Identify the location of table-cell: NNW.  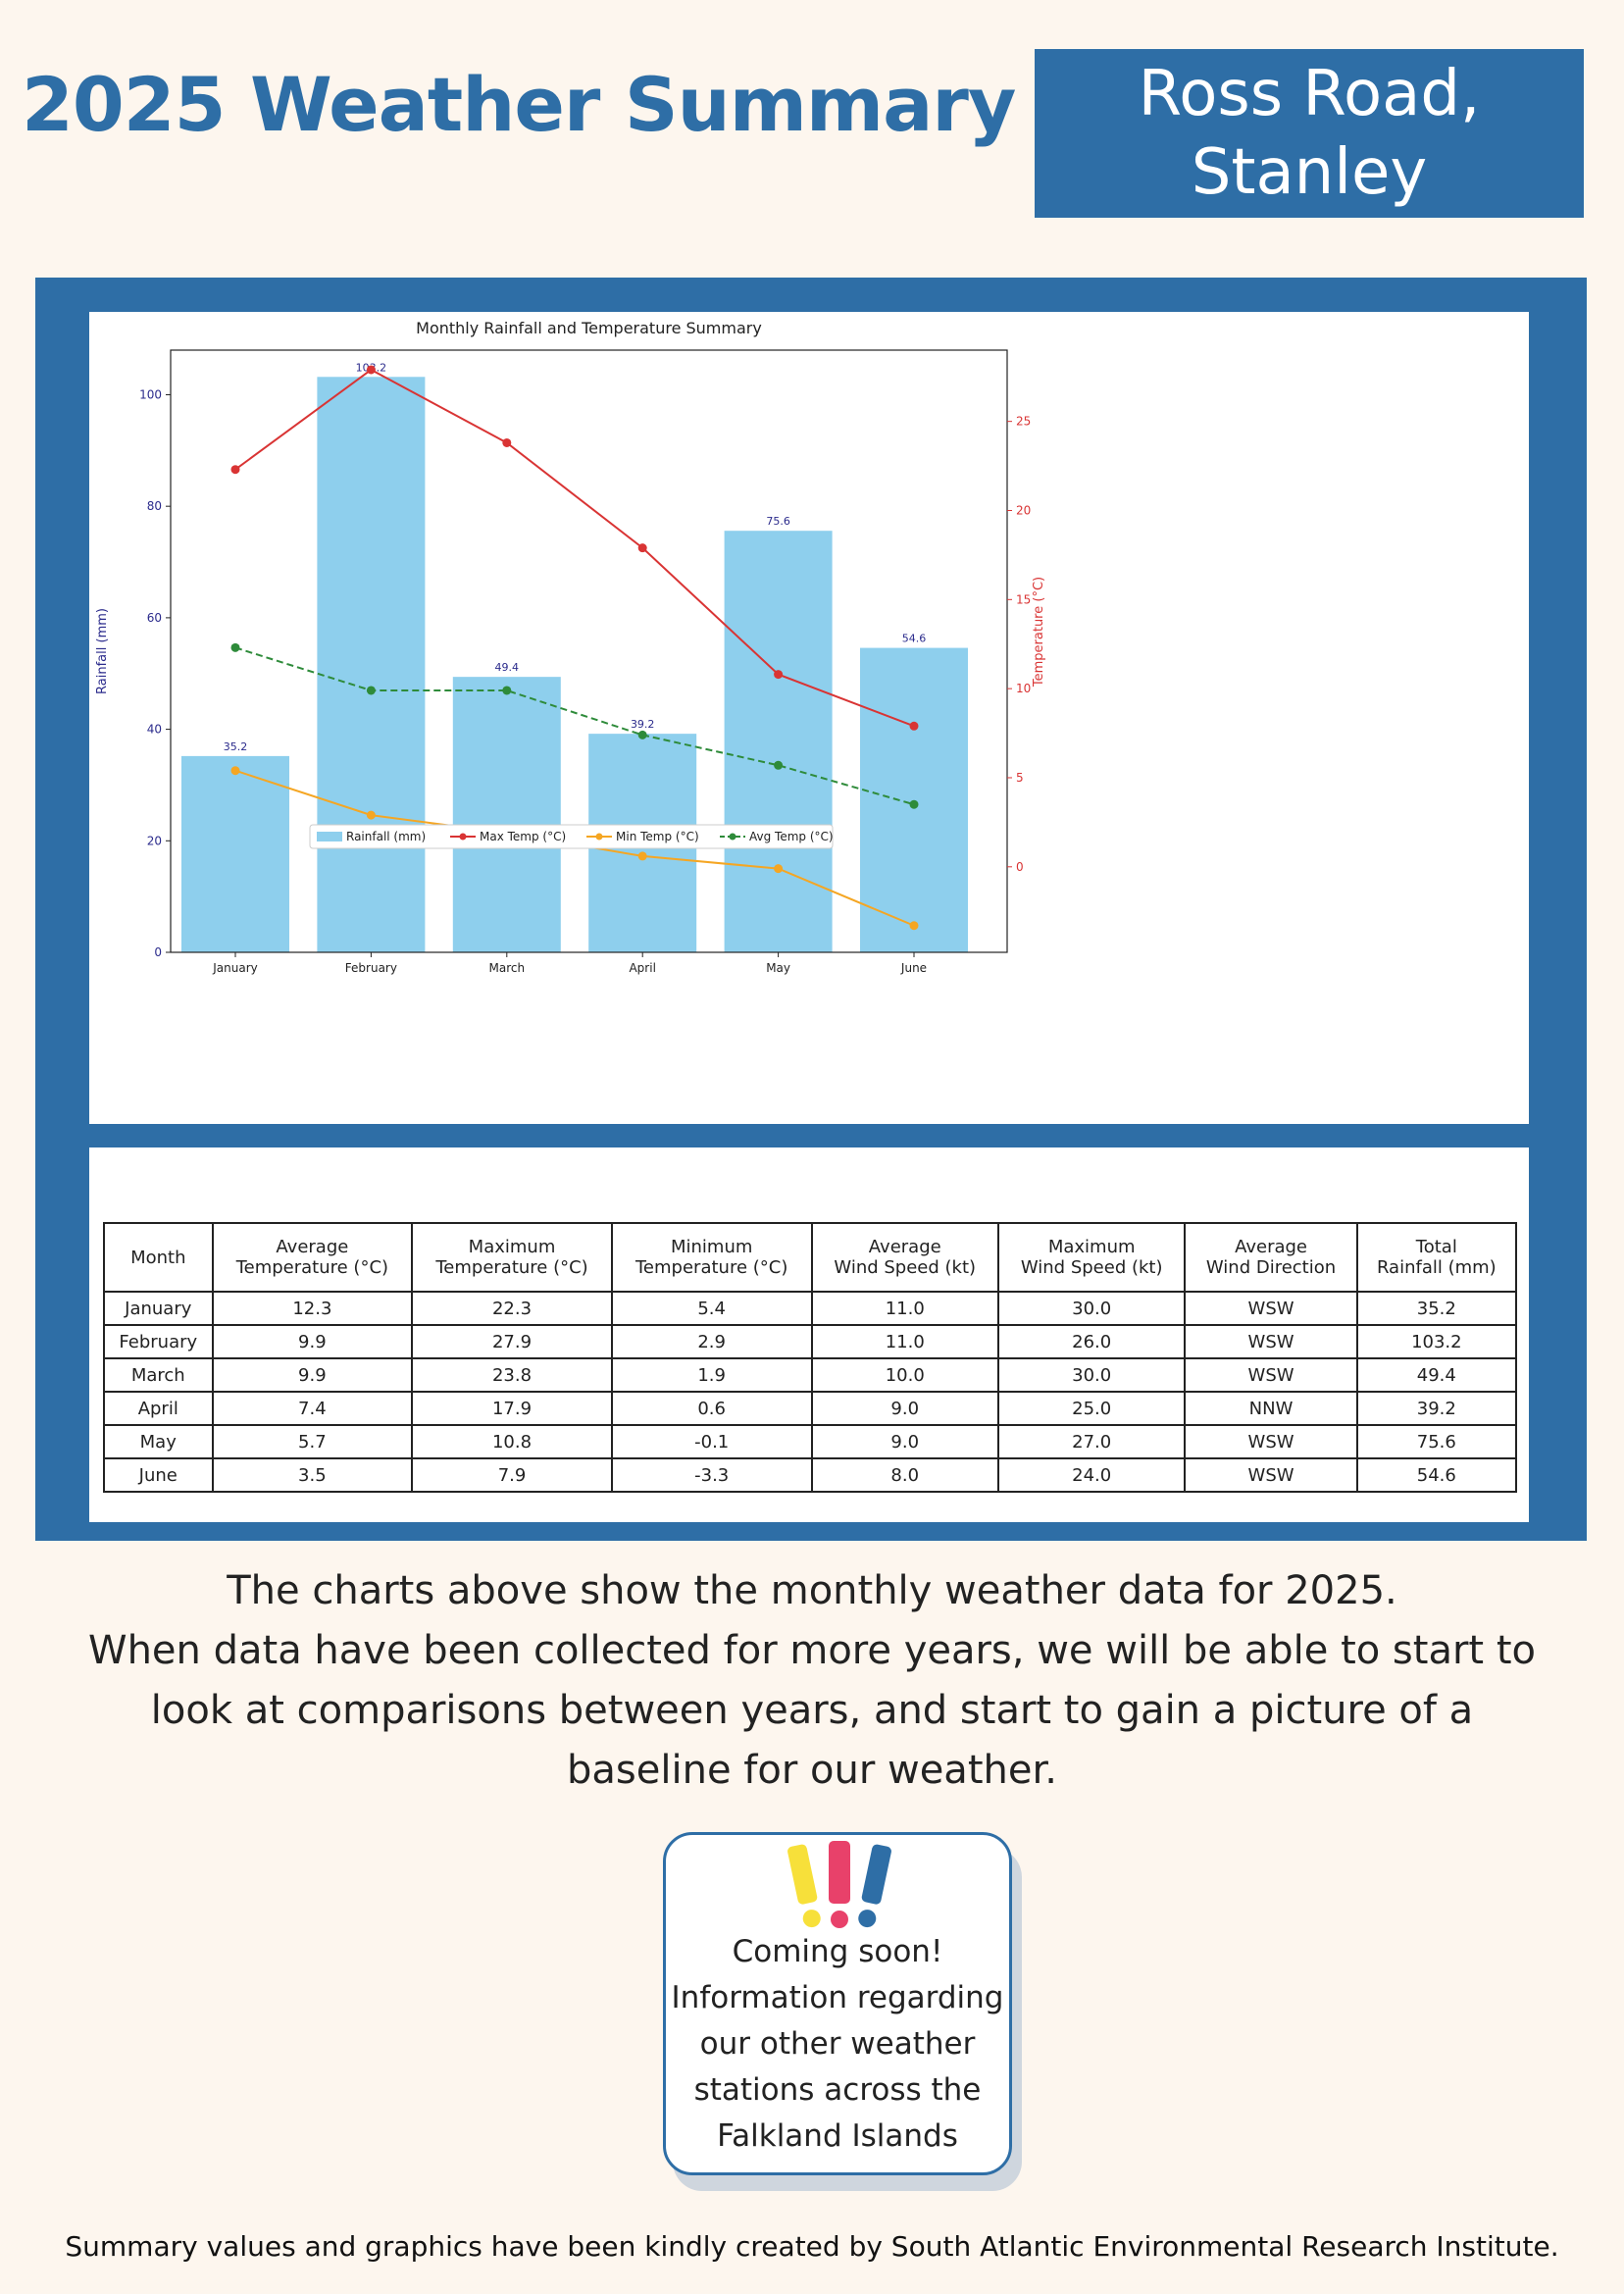
(1271, 1408).